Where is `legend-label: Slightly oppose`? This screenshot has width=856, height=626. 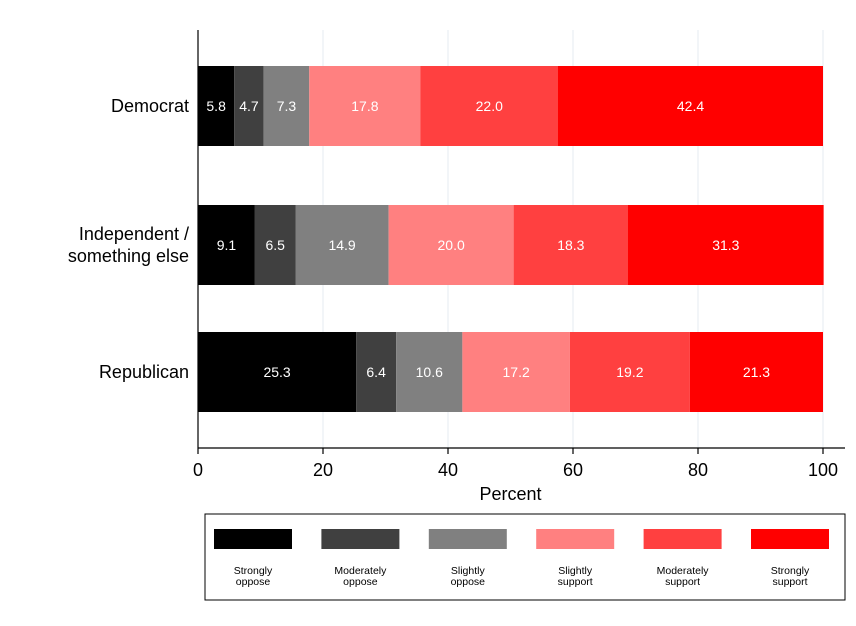
legend-label: Slightly oppose is located at coordinates (468, 576).